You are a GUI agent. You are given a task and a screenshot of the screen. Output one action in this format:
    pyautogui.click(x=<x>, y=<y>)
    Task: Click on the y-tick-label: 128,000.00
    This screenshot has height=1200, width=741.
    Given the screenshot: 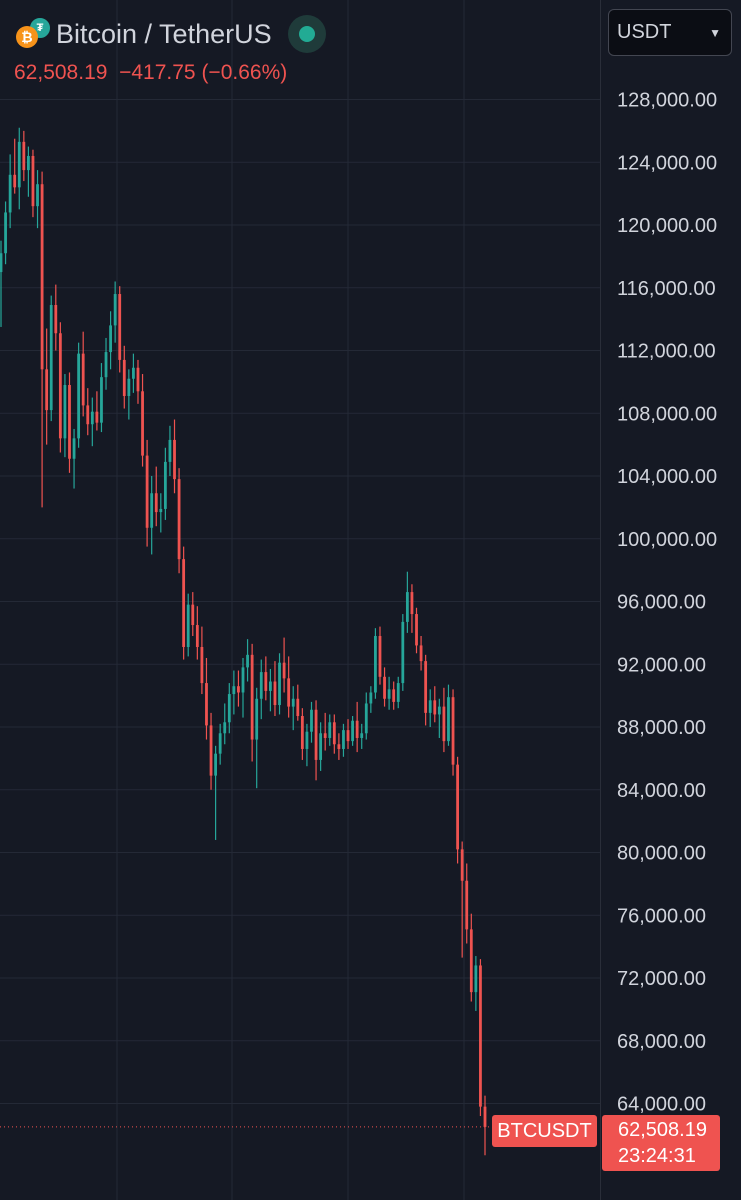 What is the action you would take?
    pyautogui.click(x=667, y=101)
    